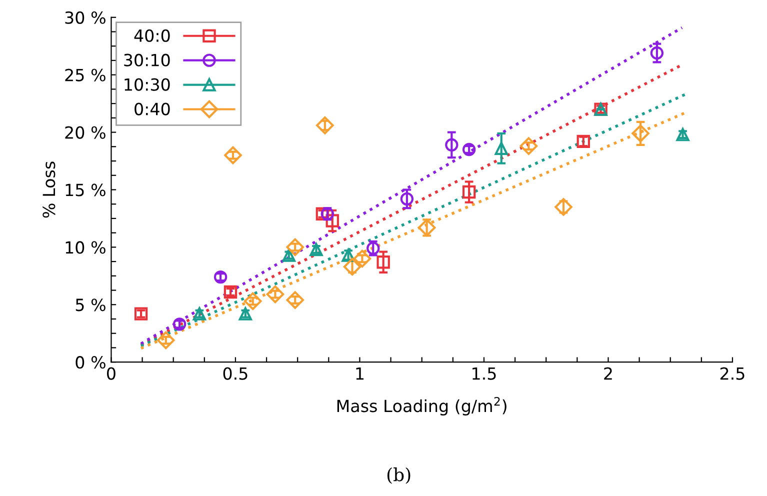 Image resolution: width=767 pixels, height=496 pixels. Describe the element at coordinates (86, 247) in the screenshot. I see `y-tick-label: 10 %` at that location.